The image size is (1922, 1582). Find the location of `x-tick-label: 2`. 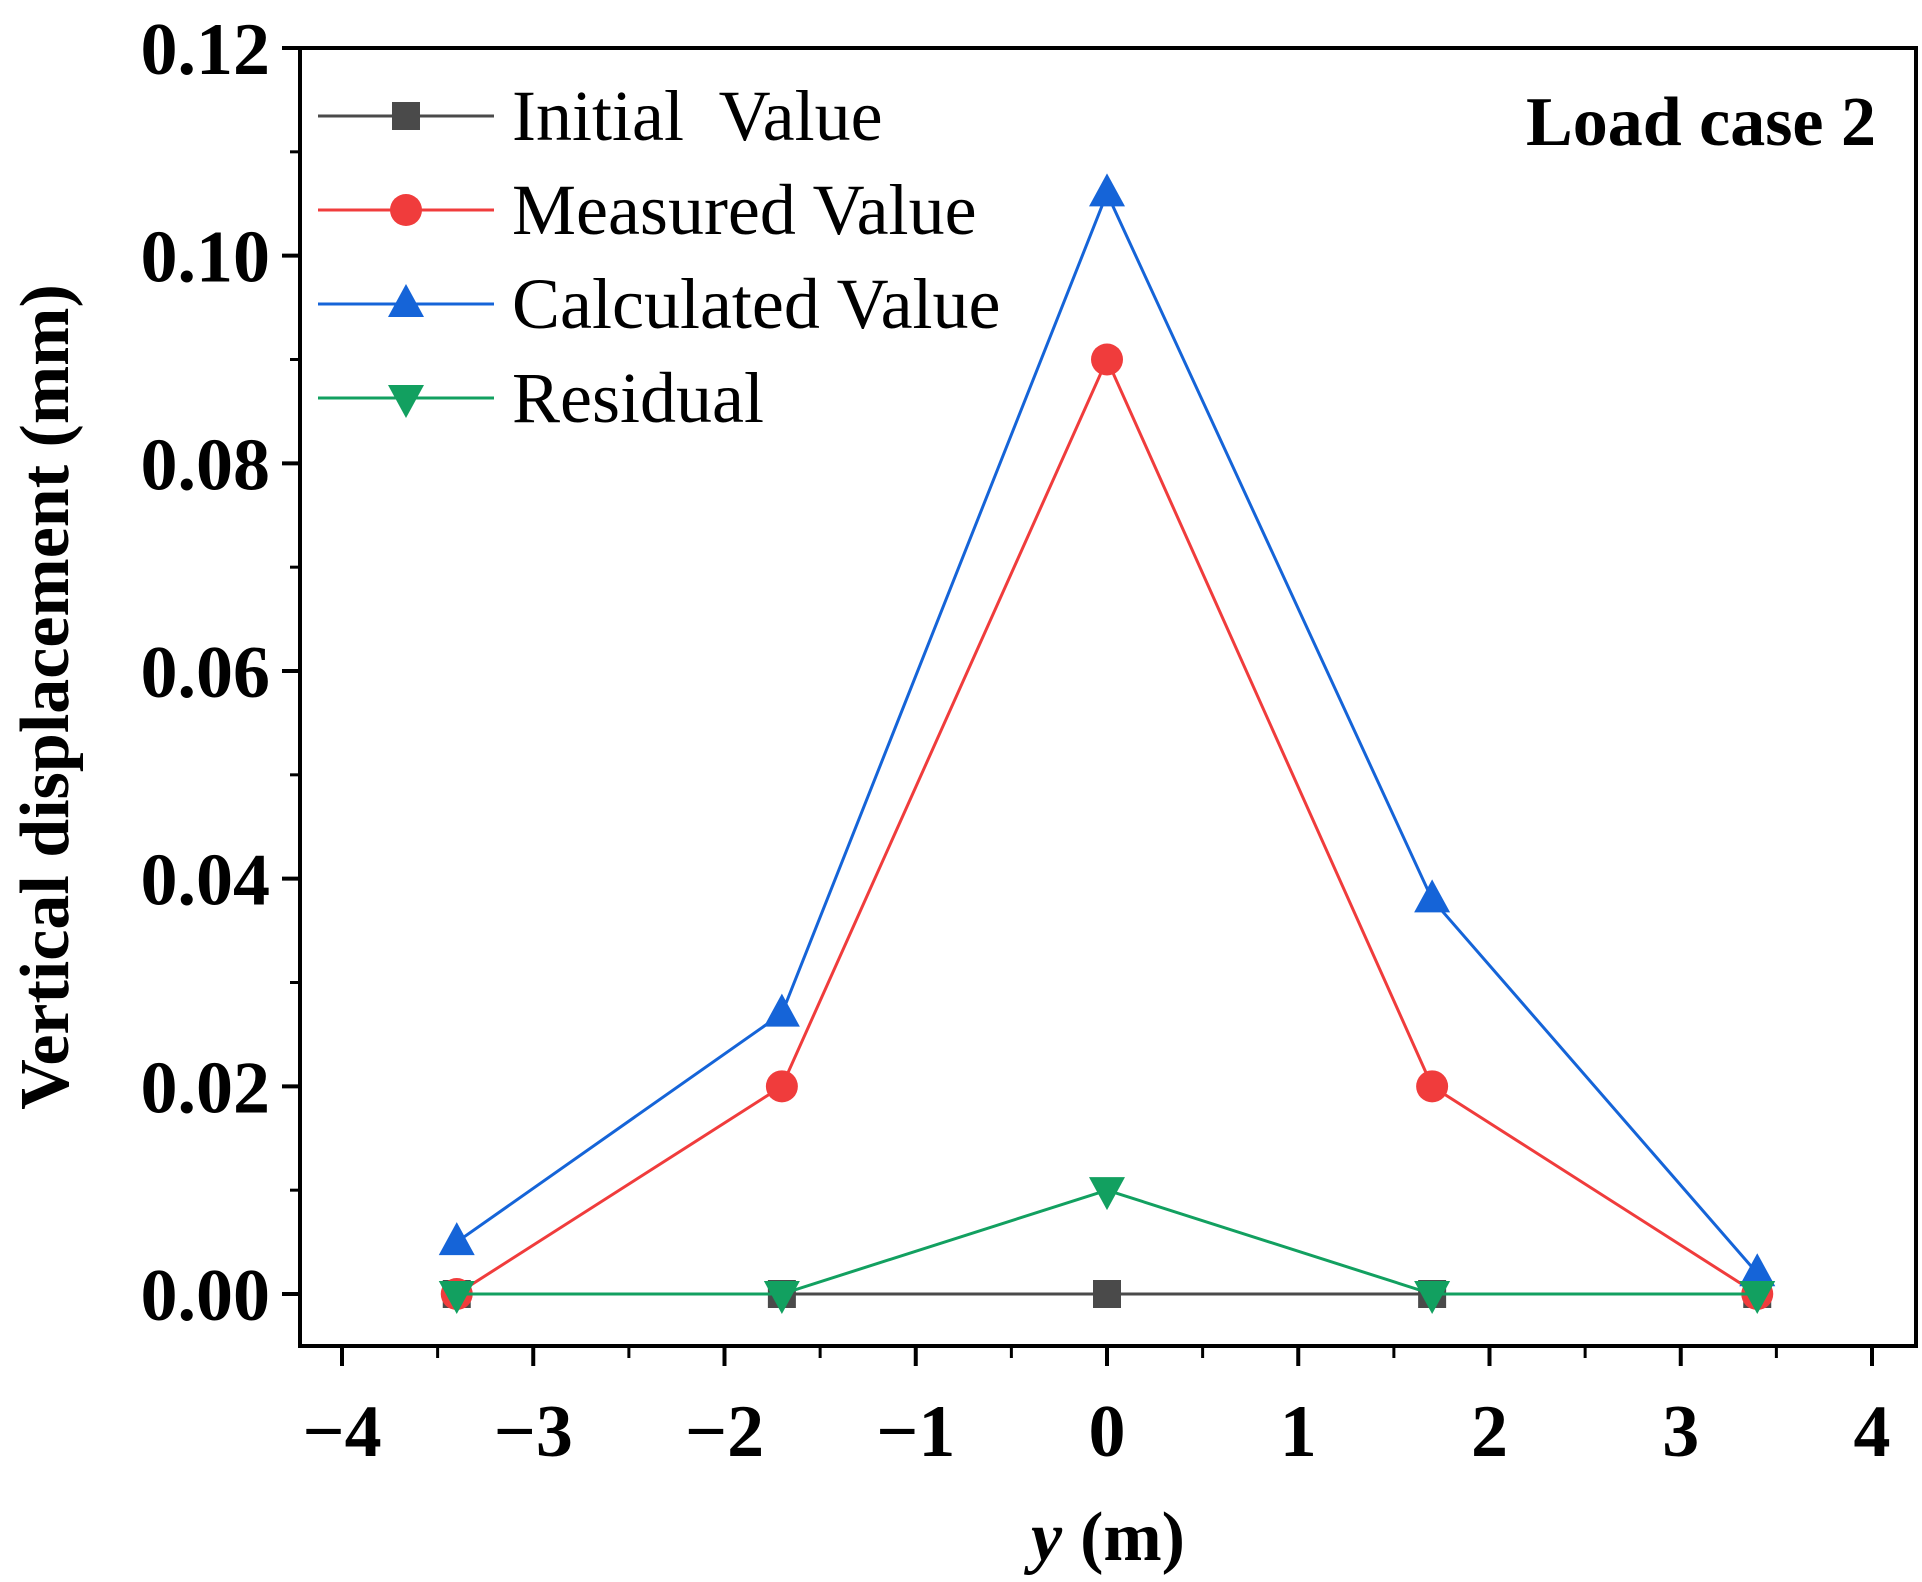

x-tick-label: 2 is located at coordinates (1489, 1432).